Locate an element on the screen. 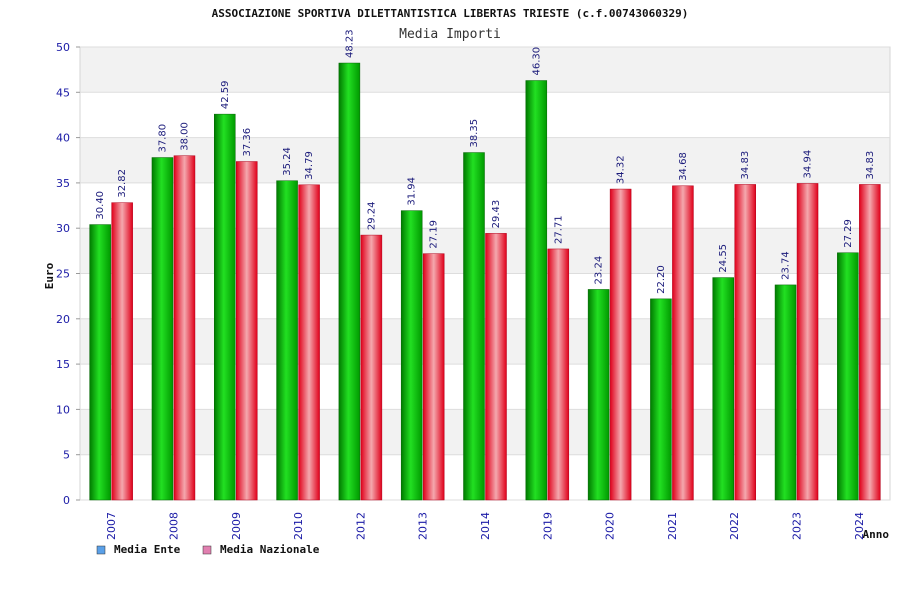  data-label: 38.00 is located at coordinates (184, 136).